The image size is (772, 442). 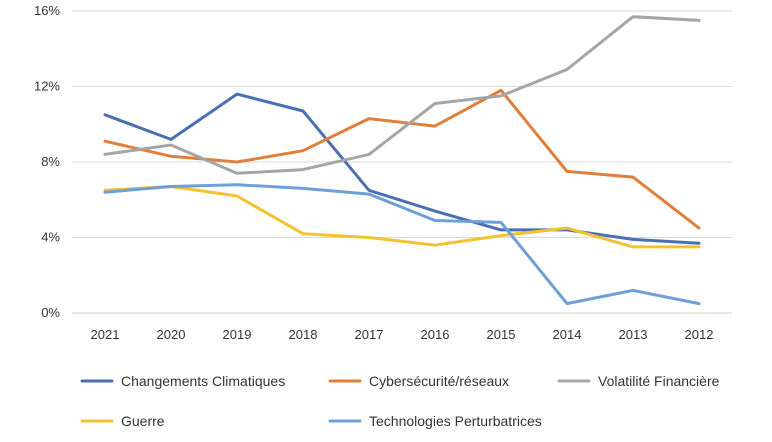 I want to click on y-tick-label: 4%, so click(x=50, y=237).